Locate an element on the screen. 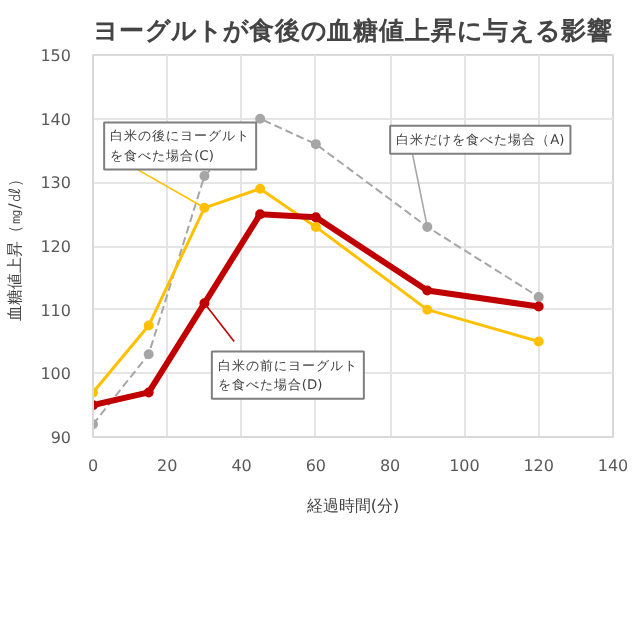  y-tick-label: 110 is located at coordinates (56, 310).